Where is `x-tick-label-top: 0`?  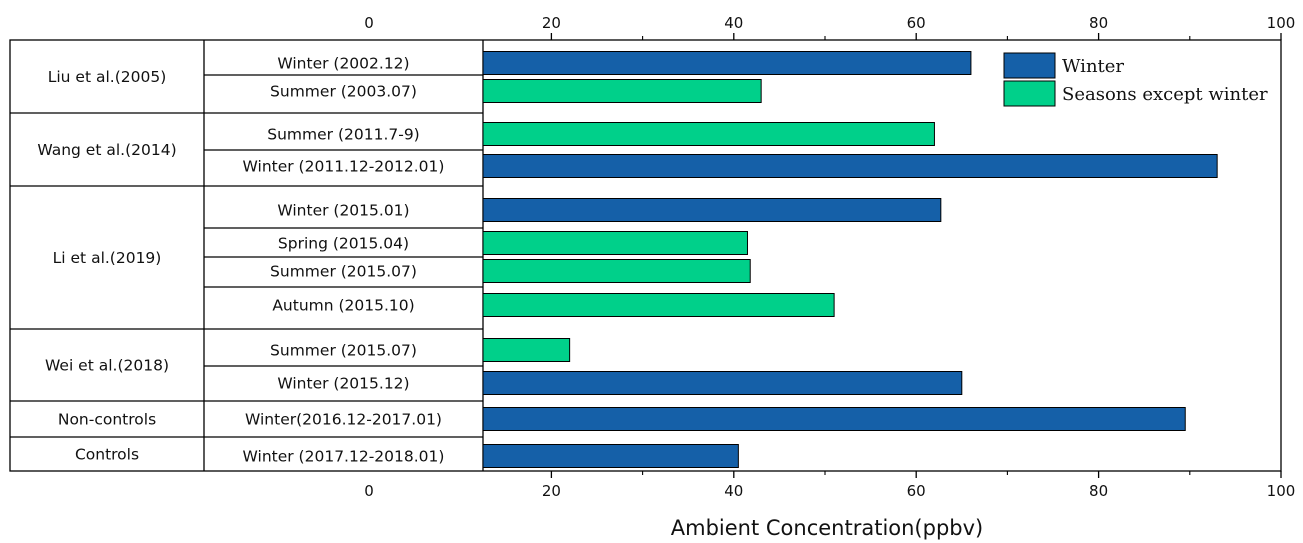
x-tick-label-top: 0 is located at coordinates (369, 23).